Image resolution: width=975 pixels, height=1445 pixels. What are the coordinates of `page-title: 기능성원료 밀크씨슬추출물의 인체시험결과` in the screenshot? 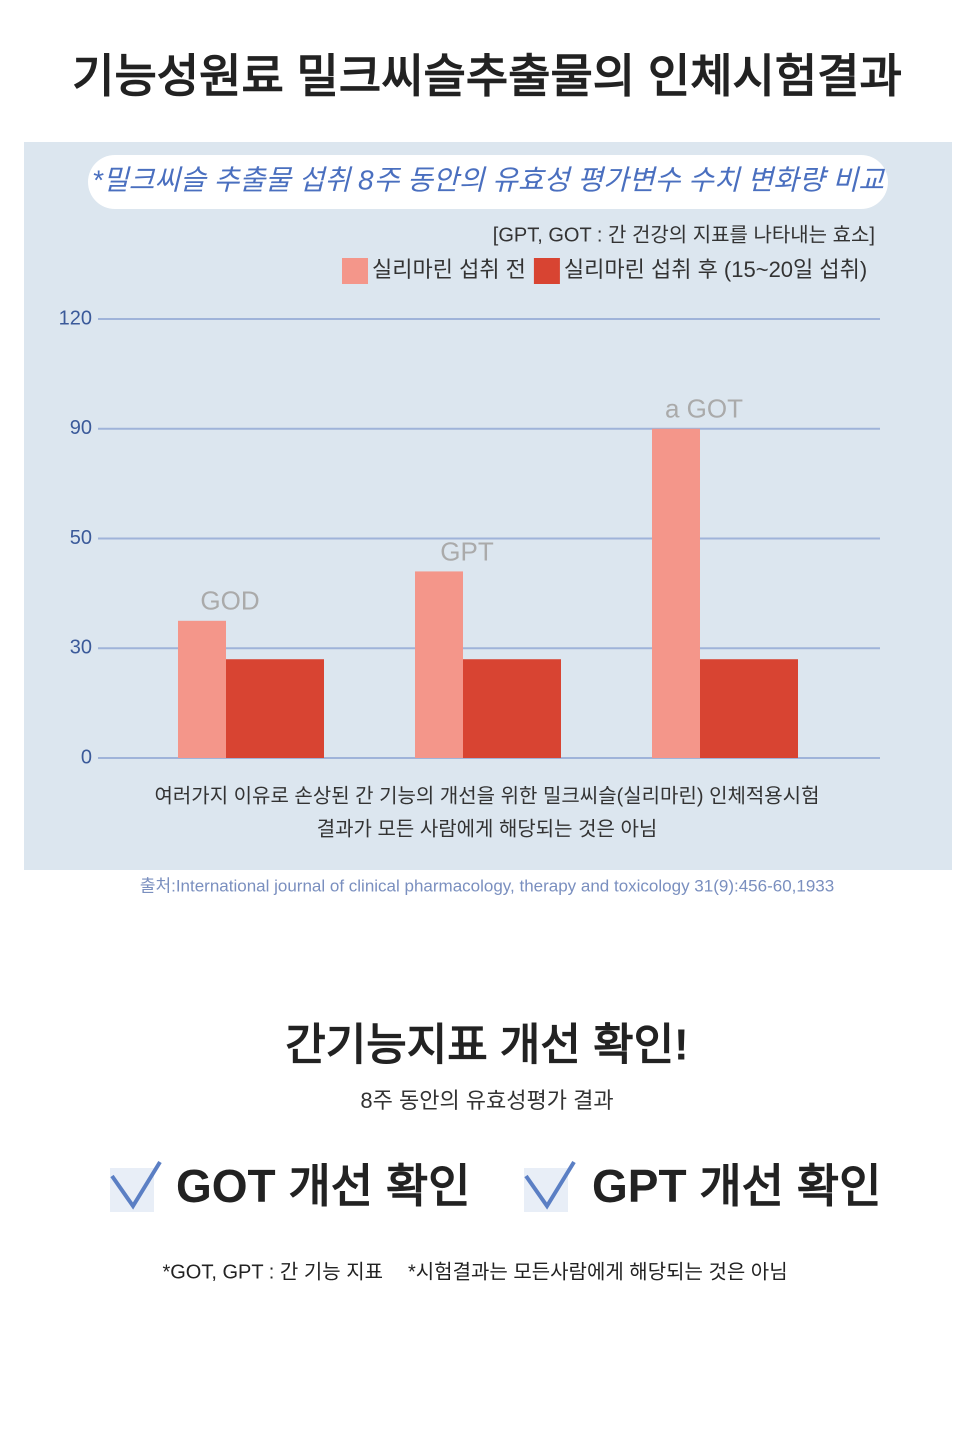 It's located at (487, 76).